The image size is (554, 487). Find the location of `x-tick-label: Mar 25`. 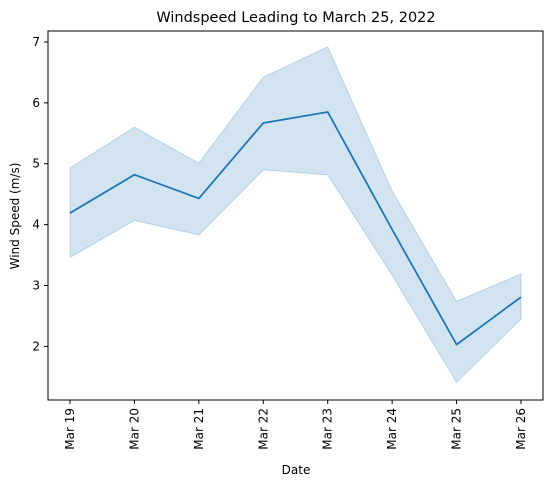

x-tick-label: Mar 25 is located at coordinates (457, 429).